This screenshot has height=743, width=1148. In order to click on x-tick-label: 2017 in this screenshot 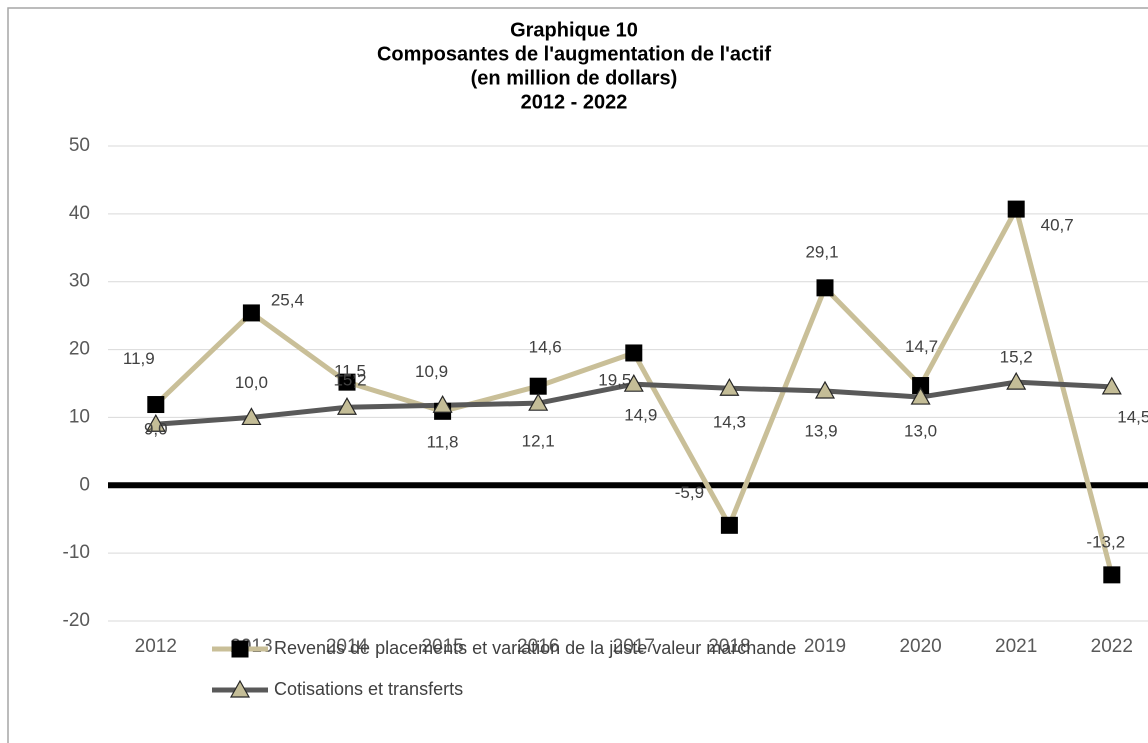, I will do `click(634, 646)`.